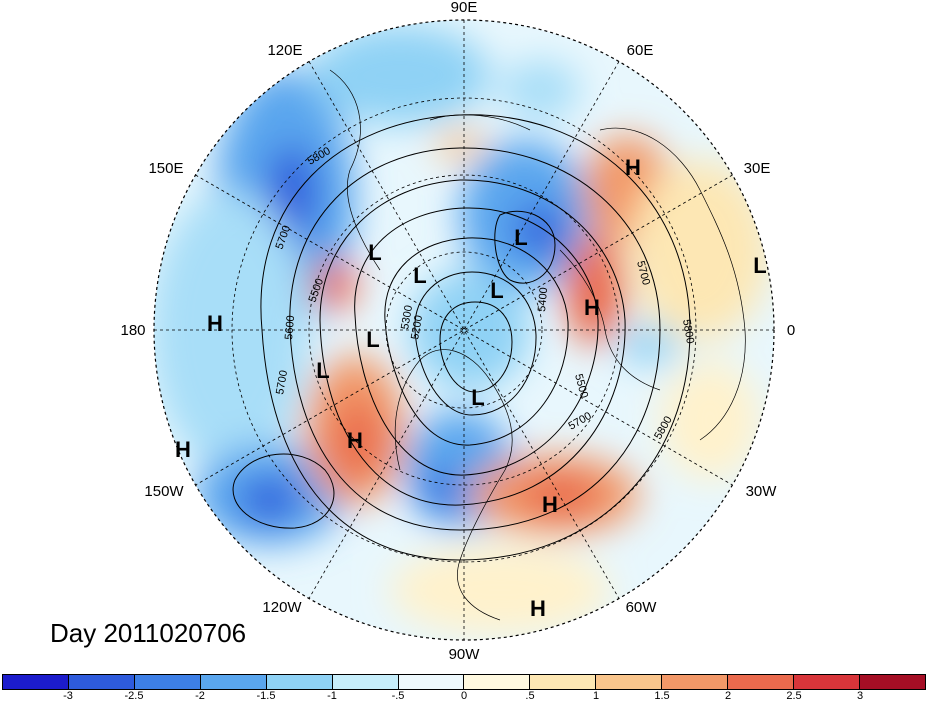  I want to click on lon-120w-label: 120W, so click(282, 607).